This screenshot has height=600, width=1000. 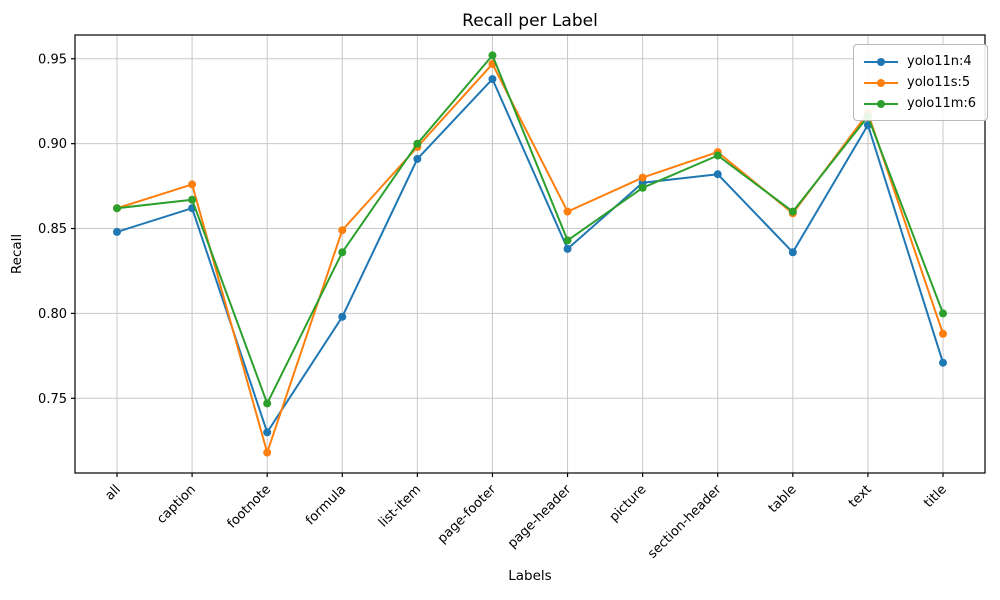 What do you see at coordinates (17, 254) in the screenshot?
I see `y-axis-label: Recall` at bounding box center [17, 254].